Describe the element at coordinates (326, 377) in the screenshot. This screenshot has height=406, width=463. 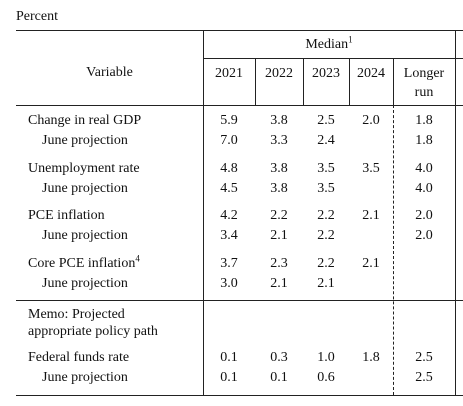
I see `cell-value: 0.6` at that location.